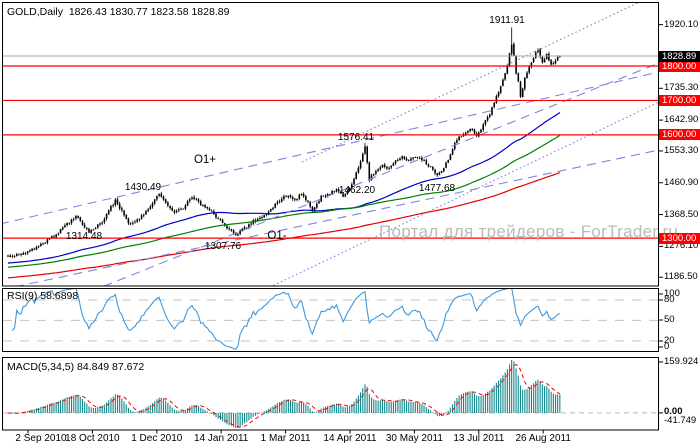  Describe the element at coordinates (329, 438) in the screenshot. I see `time-axis` at that location.